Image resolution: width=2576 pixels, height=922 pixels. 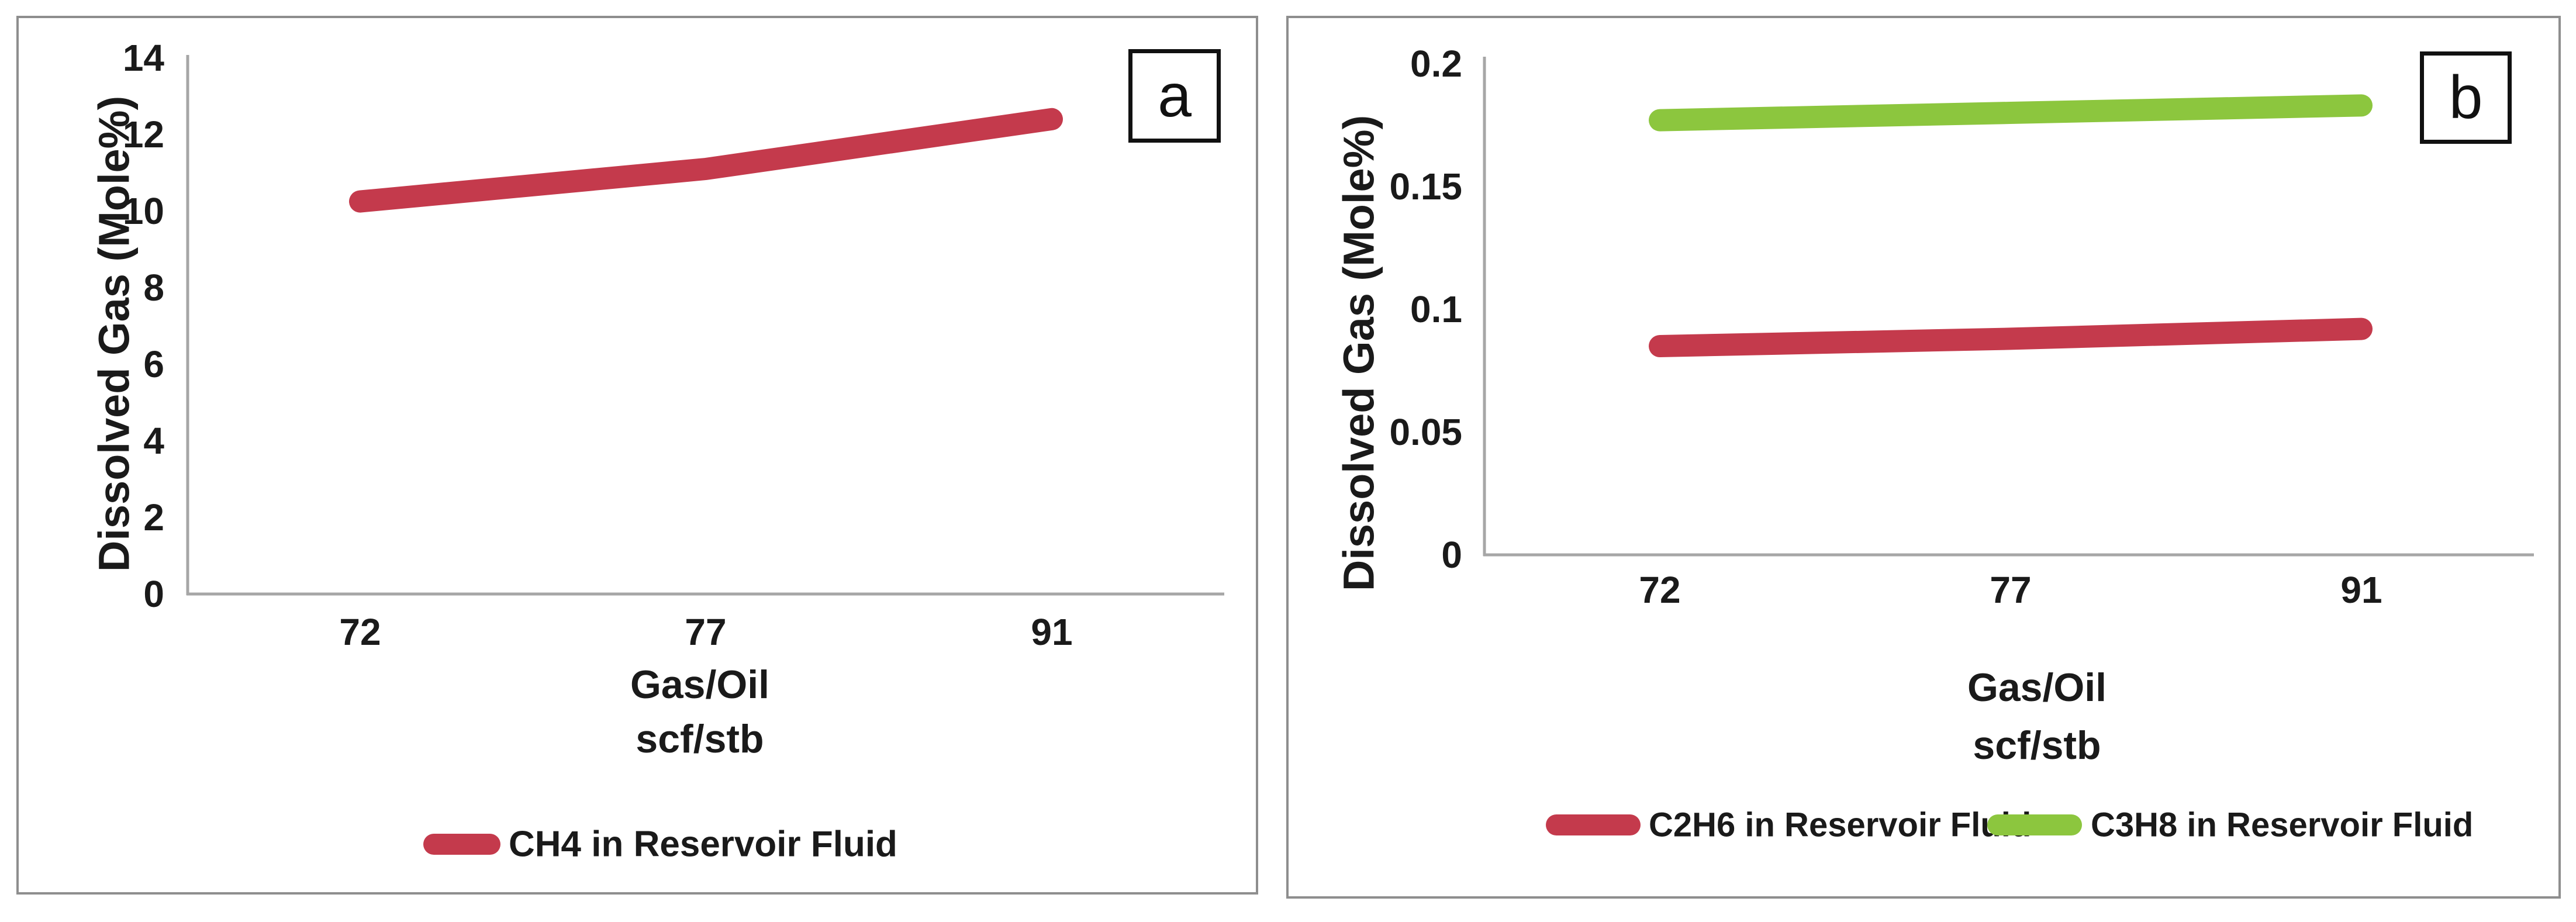 I want to click on panel-a-label: a, so click(x=1175, y=96).